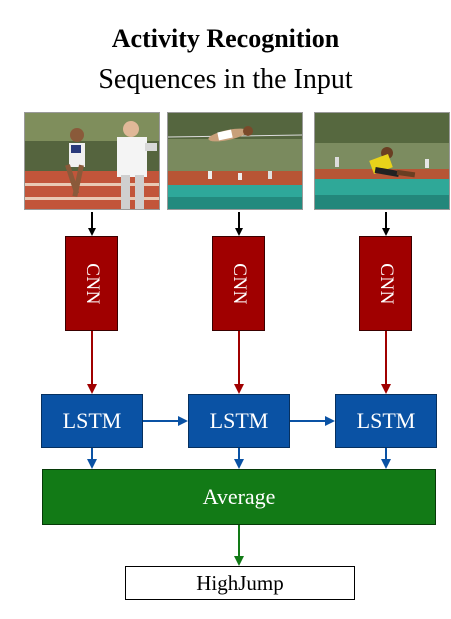 This screenshot has height=619, width=451. Describe the element at coordinates (225, 38) in the screenshot. I see `diagram-title: Activity Recognition` at that location.